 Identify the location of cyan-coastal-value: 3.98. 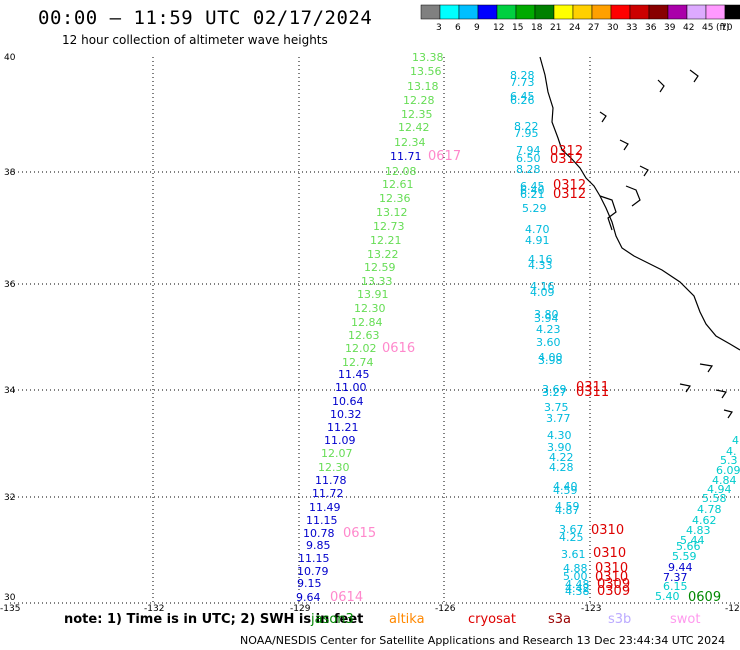
(550, 360).